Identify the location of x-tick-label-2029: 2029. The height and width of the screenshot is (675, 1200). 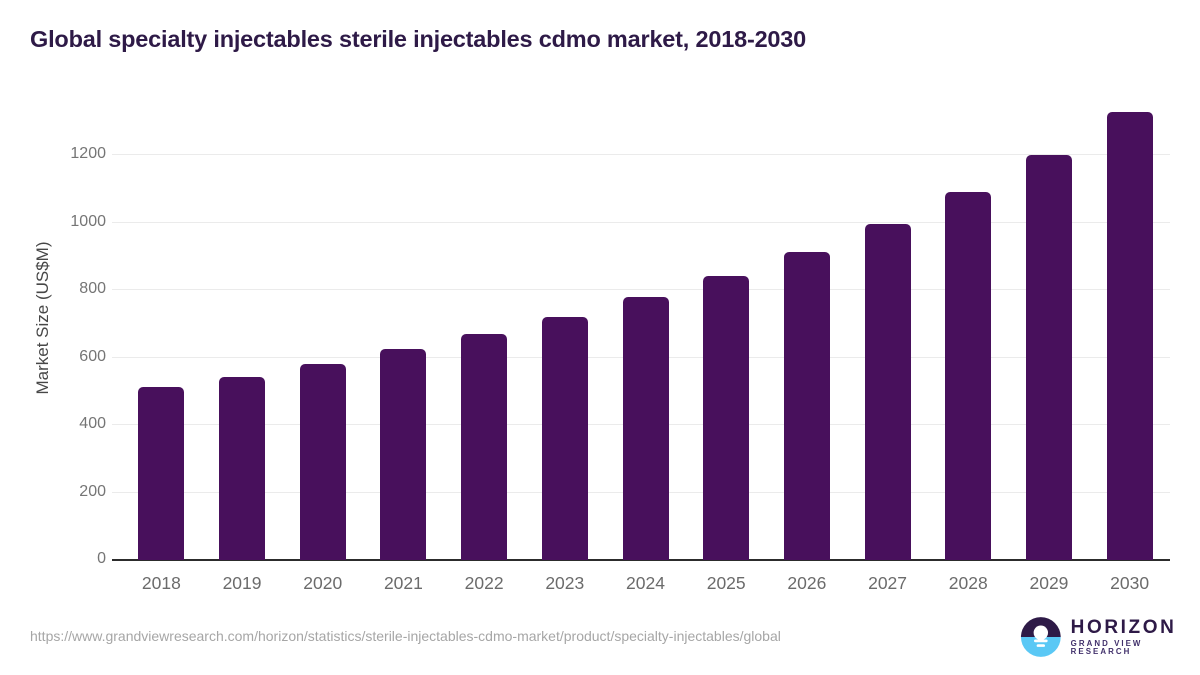
(1049, 583).